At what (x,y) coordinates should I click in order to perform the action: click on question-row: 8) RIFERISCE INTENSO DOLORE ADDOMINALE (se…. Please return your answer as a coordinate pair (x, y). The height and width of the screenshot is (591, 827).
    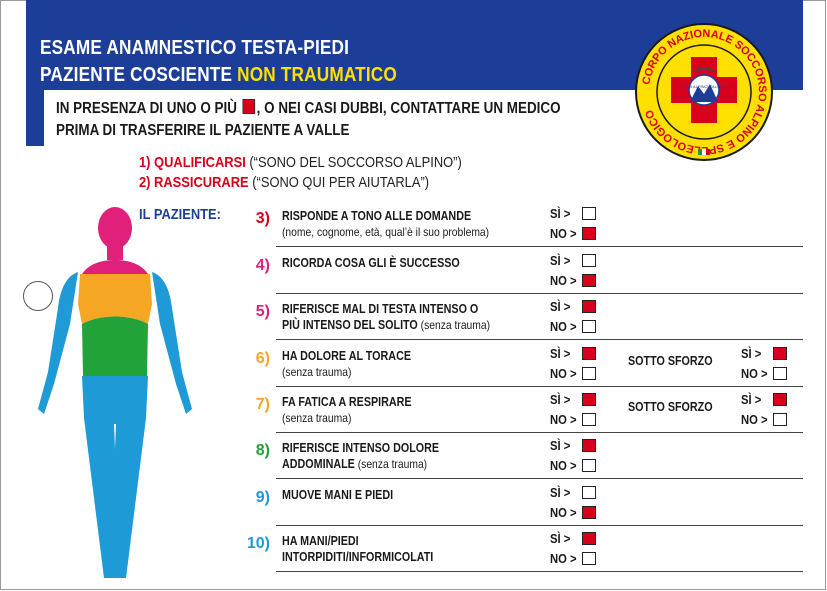
    Looking at the image, I should click on (519, 455).